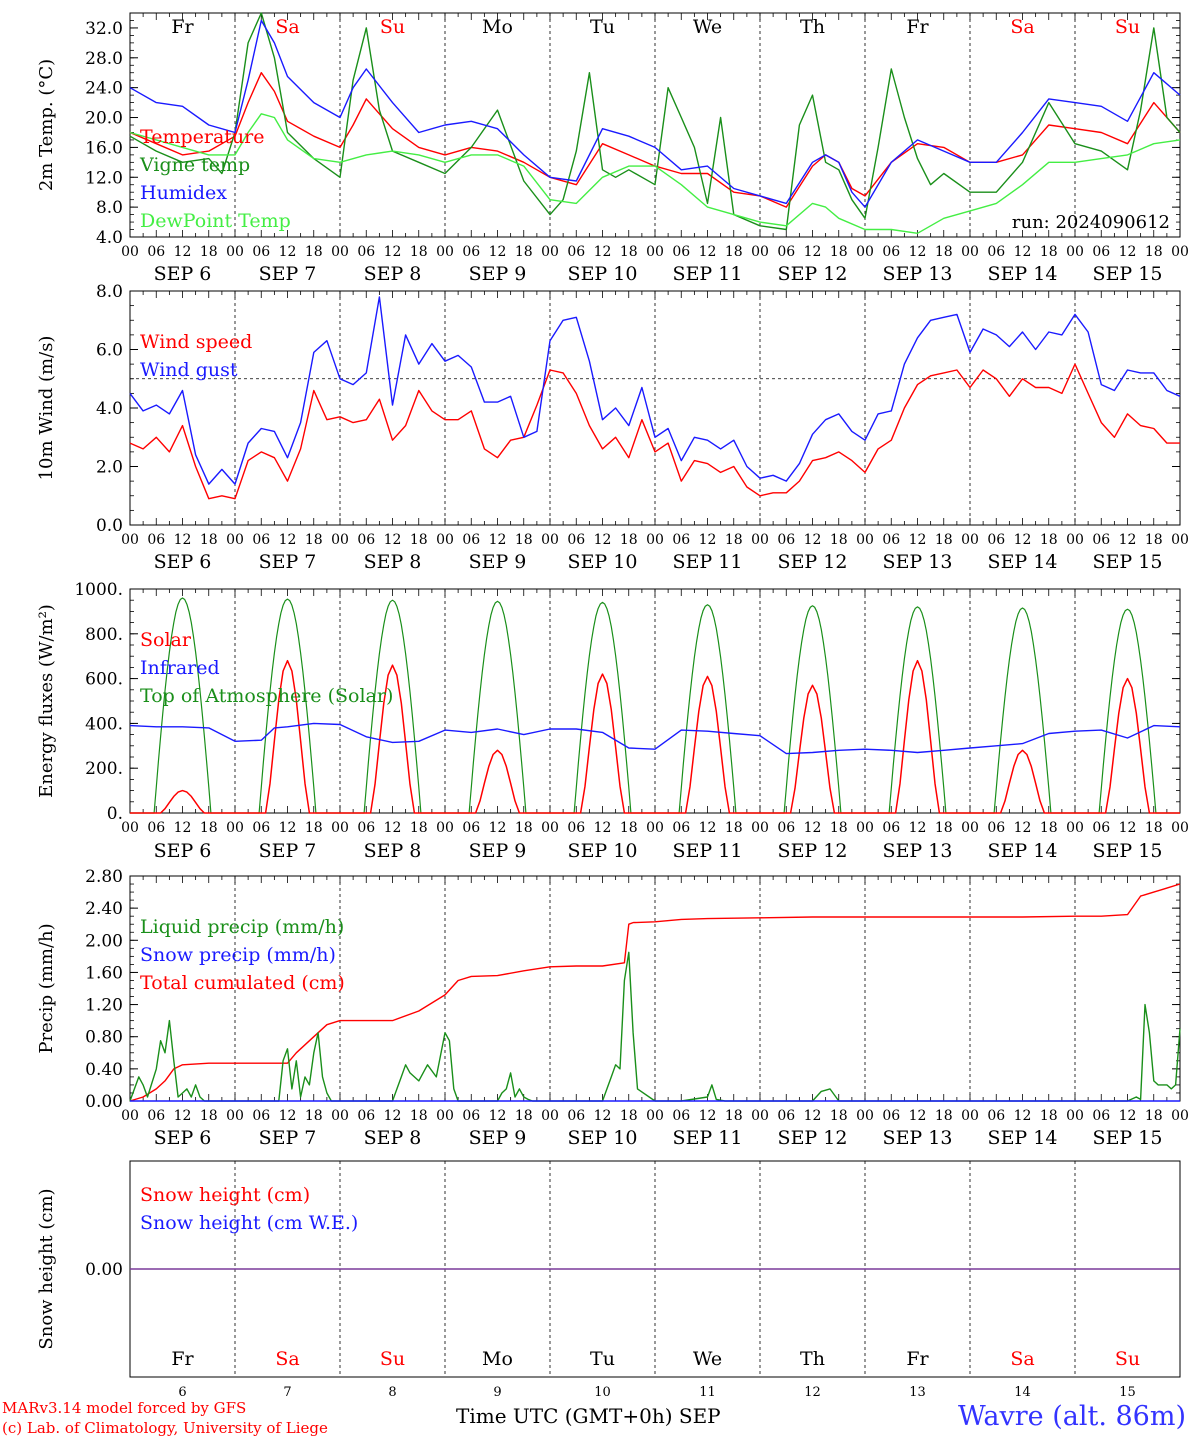 Image resolution: width=1194 pixels, height=1440 pixels. What do you see at coordinates (104, 769) in the screenshot?
I see `y-tick-label: 200.` at bounding box center [104, 769].